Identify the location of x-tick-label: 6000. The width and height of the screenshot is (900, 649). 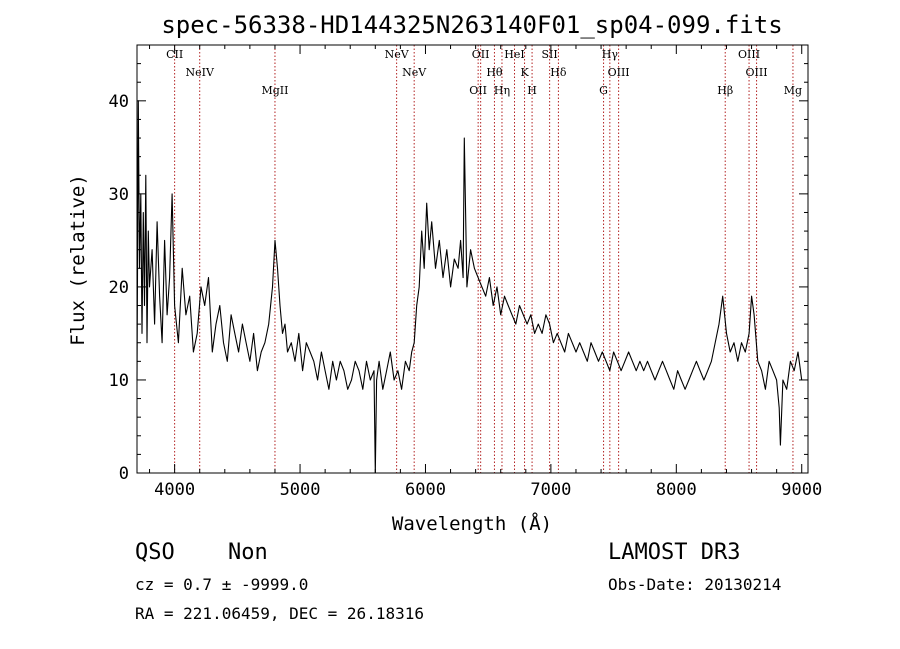
(425, 490).